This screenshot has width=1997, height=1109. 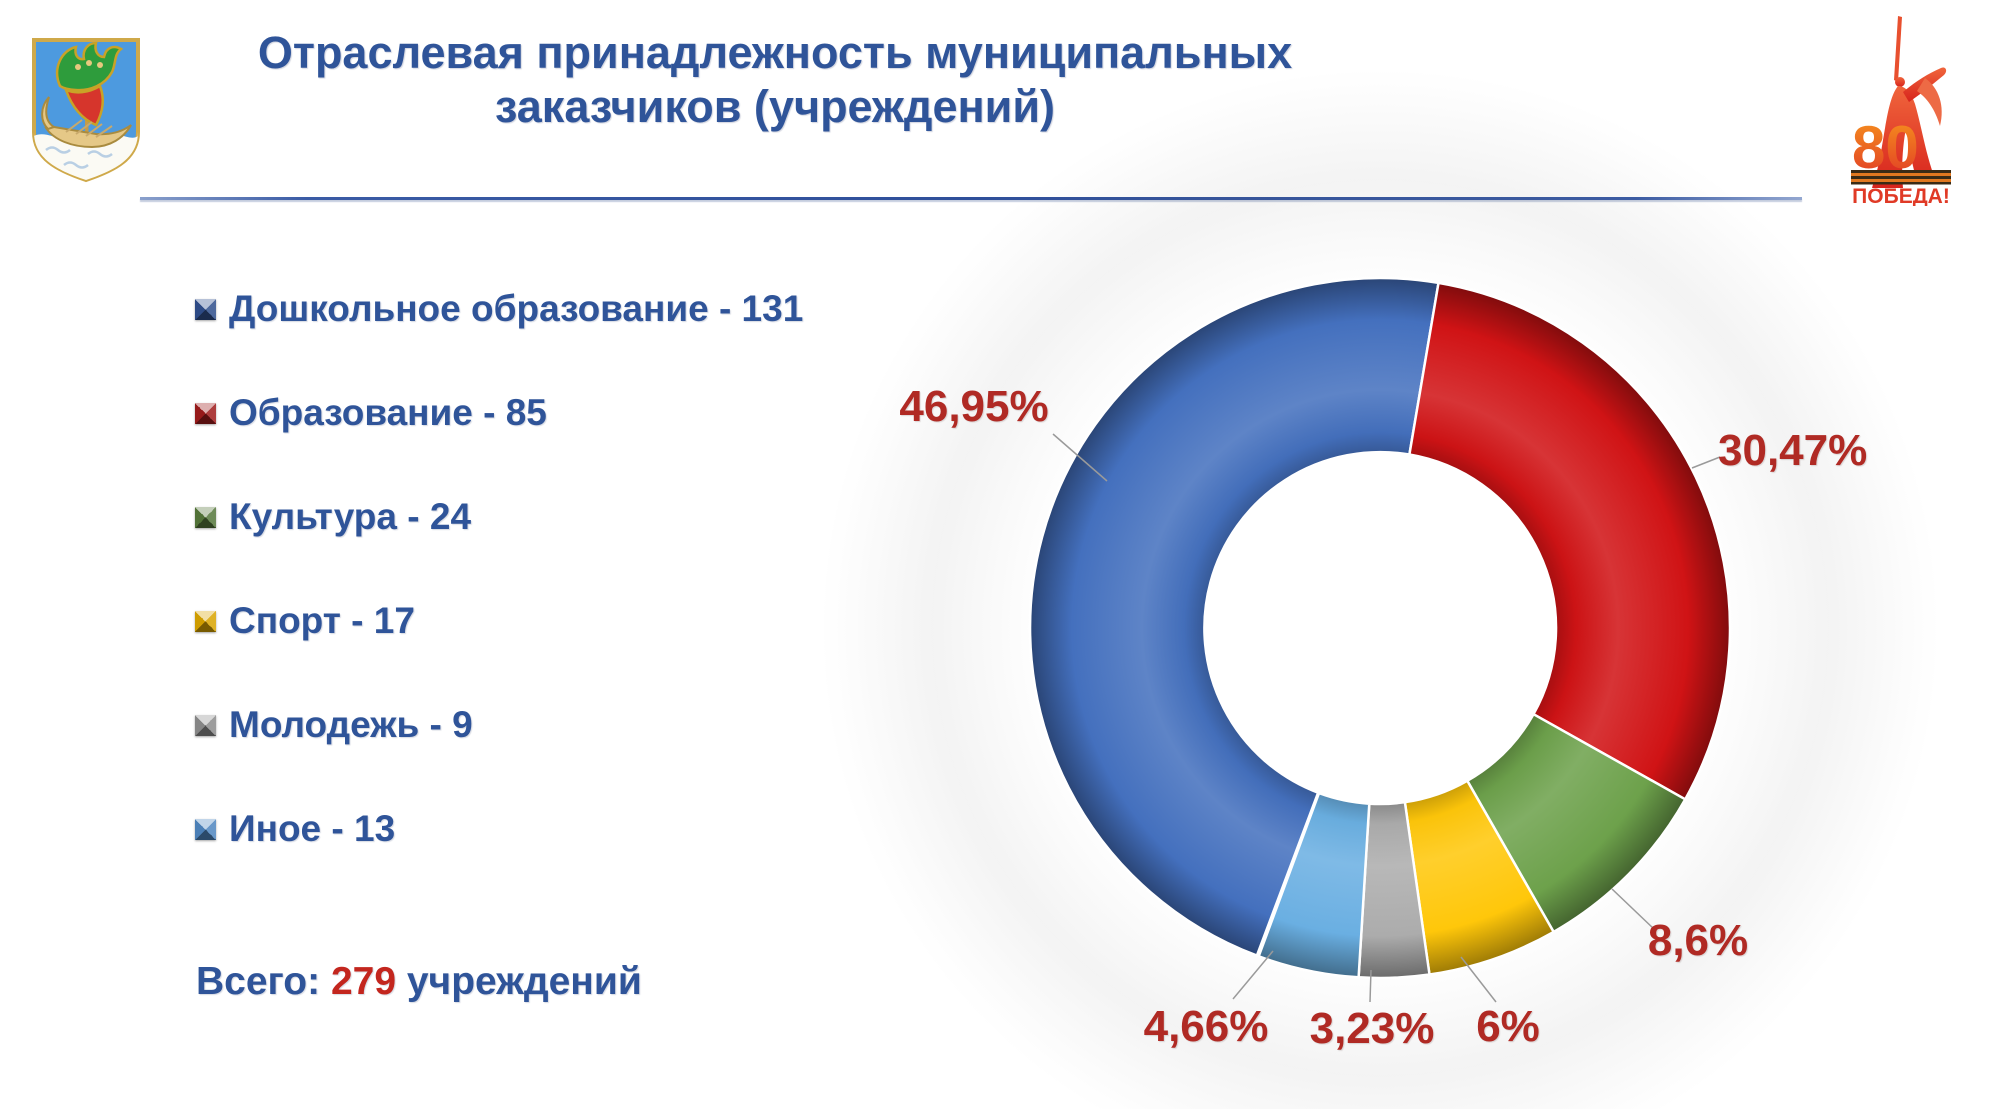 I want to click on legend-item-label: Молодежь - 9, so click(x=351, y=724).